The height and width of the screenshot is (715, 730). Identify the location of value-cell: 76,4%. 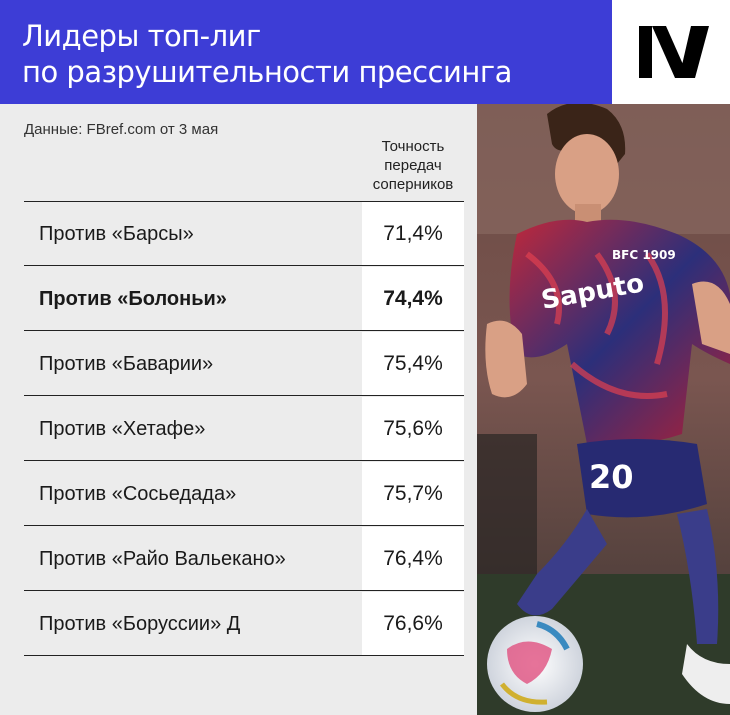
(413, 559).